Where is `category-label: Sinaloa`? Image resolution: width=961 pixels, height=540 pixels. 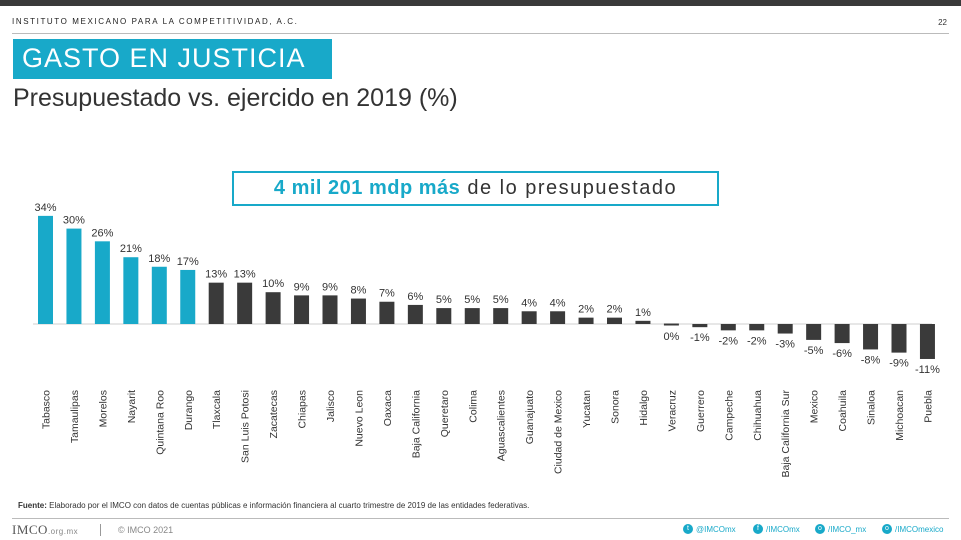 category-label: Sinaloa is located at coordinates (872, 407).